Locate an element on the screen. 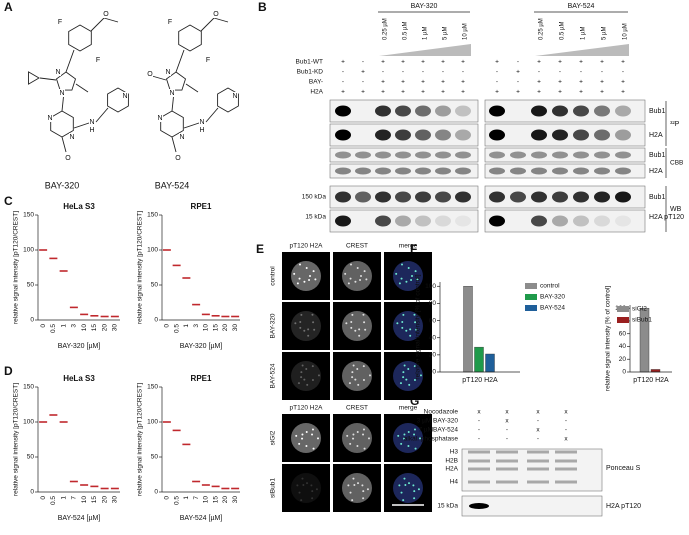 The height and width of the screenshot is (535, 689). concentration: 10 µM is located at coordinates (466, 31).